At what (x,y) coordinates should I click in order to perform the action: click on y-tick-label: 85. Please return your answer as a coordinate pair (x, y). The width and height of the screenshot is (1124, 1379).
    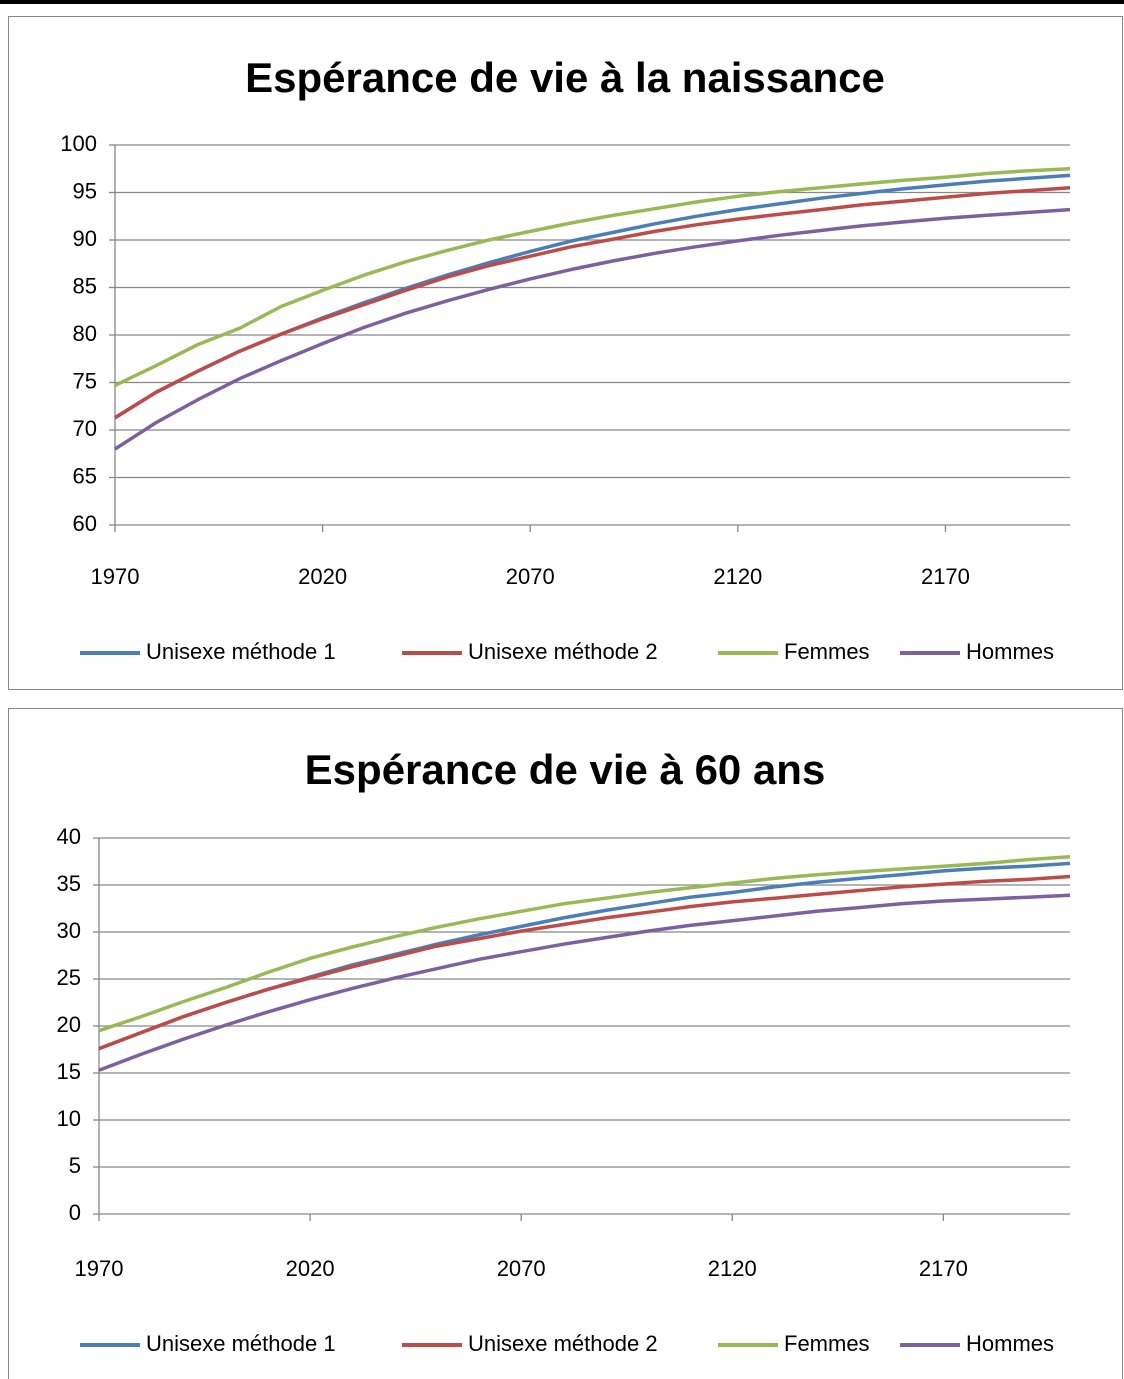
    Looking at the image, I should click on (85, 285).